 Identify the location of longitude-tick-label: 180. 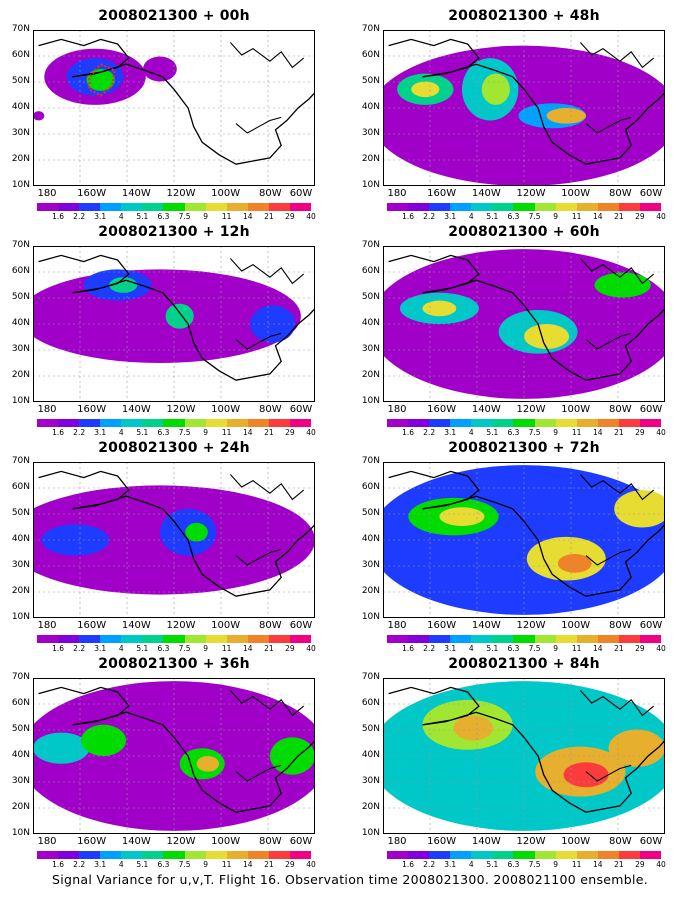
(397, 841).